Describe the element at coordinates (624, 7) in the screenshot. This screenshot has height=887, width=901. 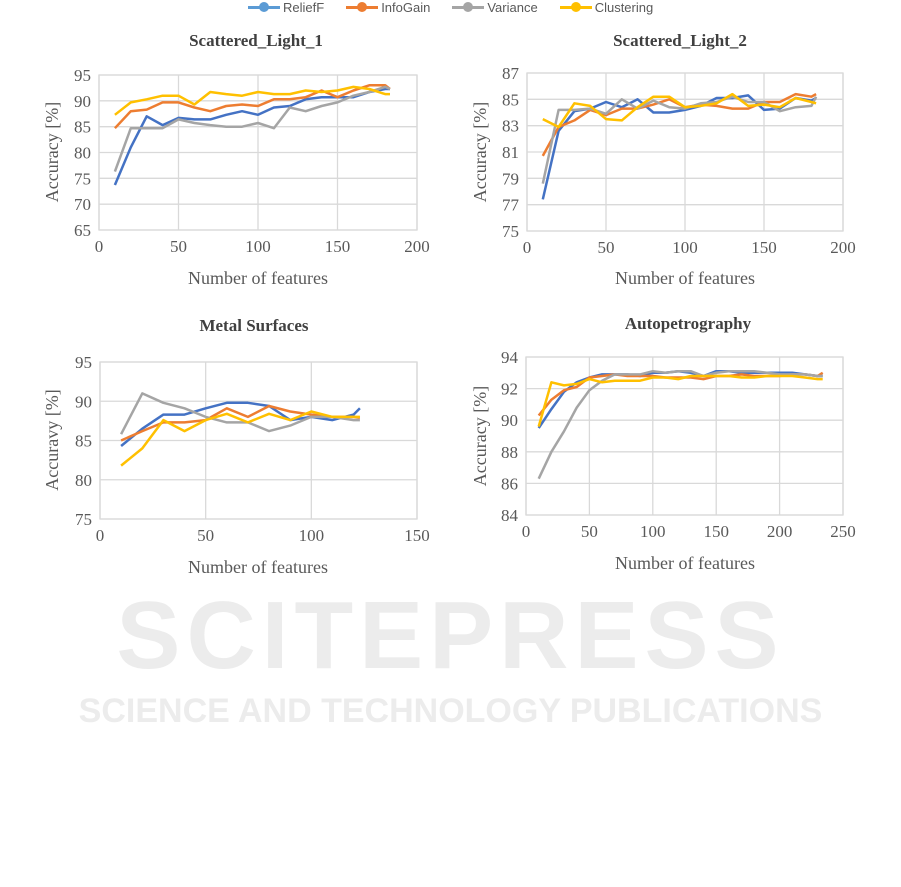
I see `legend-label: Clustering` at that location.